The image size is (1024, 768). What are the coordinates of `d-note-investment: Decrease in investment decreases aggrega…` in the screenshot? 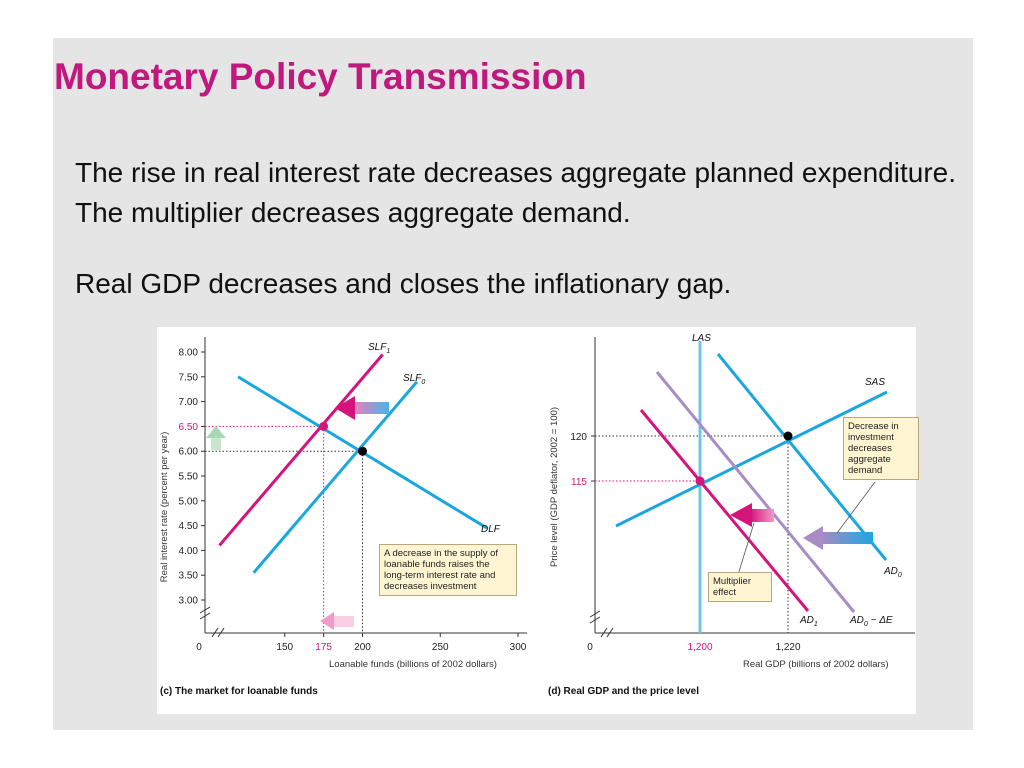 It's located at (881, 448).